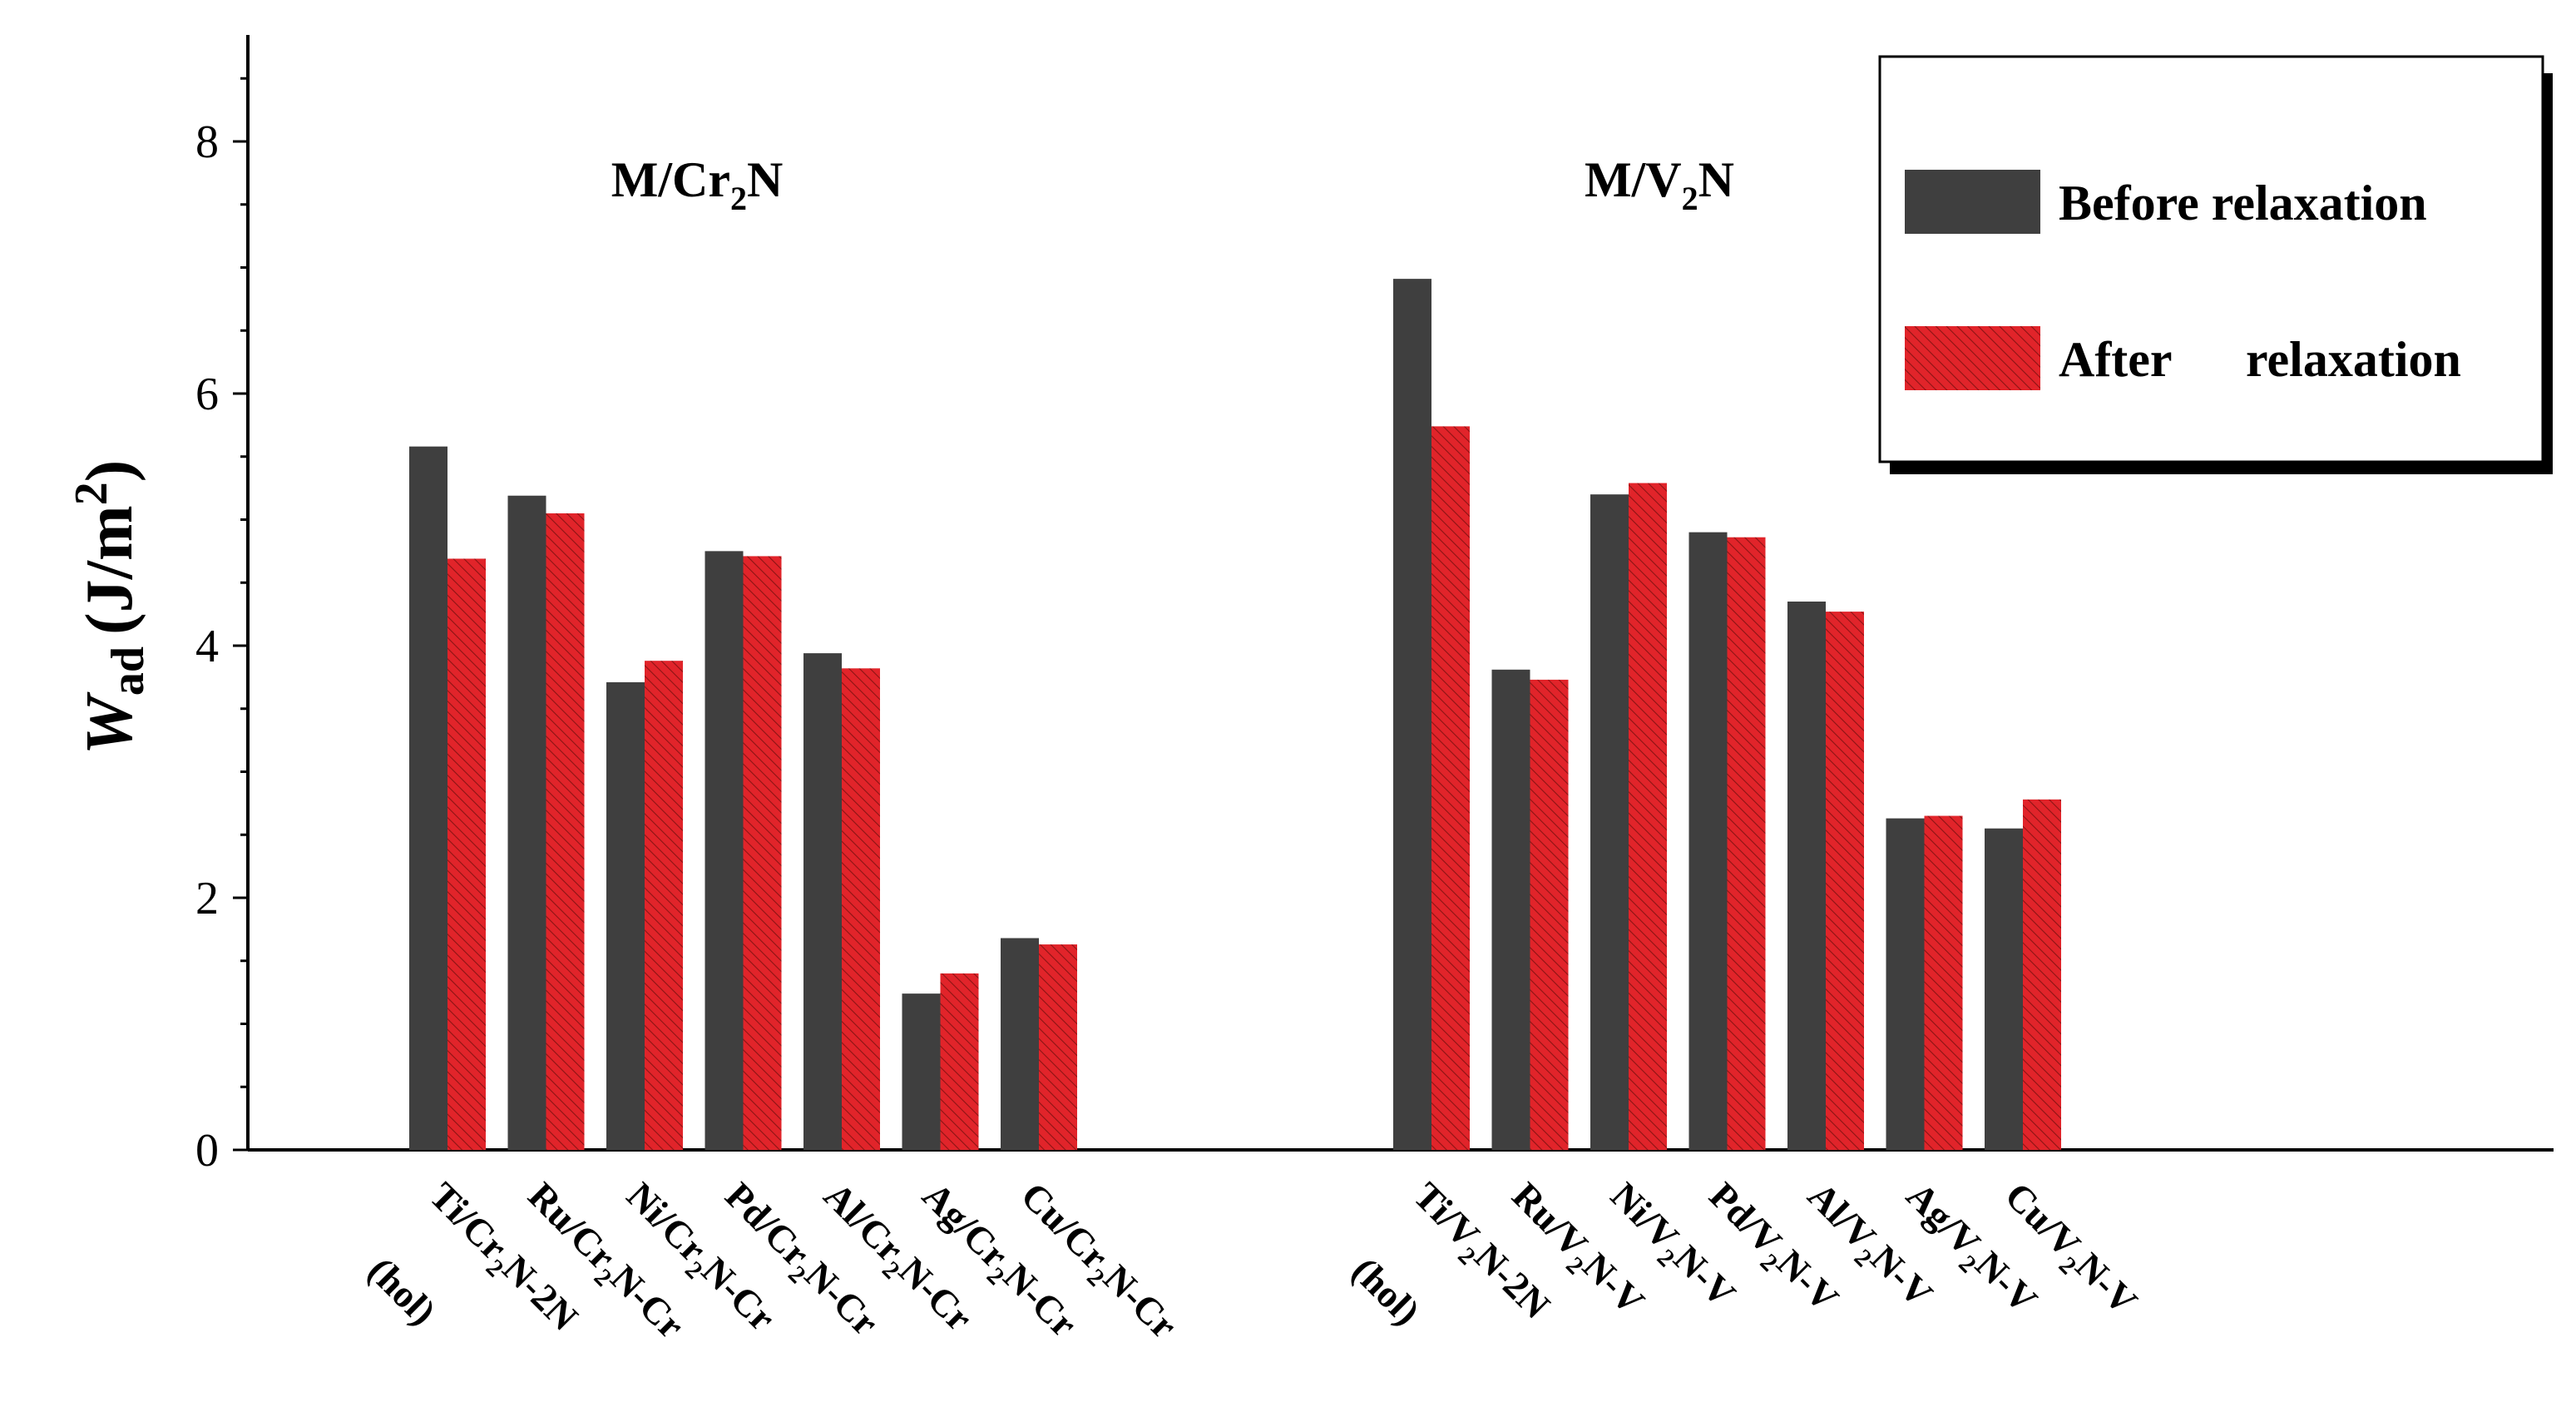 The height and width of the screenshot is (1407, 2576). I want to click on y-tick-label: 6, so click(207, 394).